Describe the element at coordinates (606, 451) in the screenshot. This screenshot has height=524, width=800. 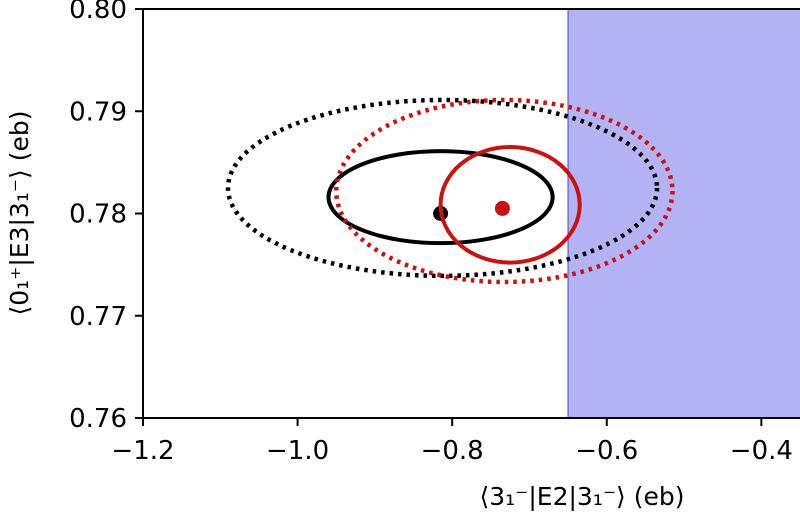
I see `x-tick-label: −0.6` at that location.